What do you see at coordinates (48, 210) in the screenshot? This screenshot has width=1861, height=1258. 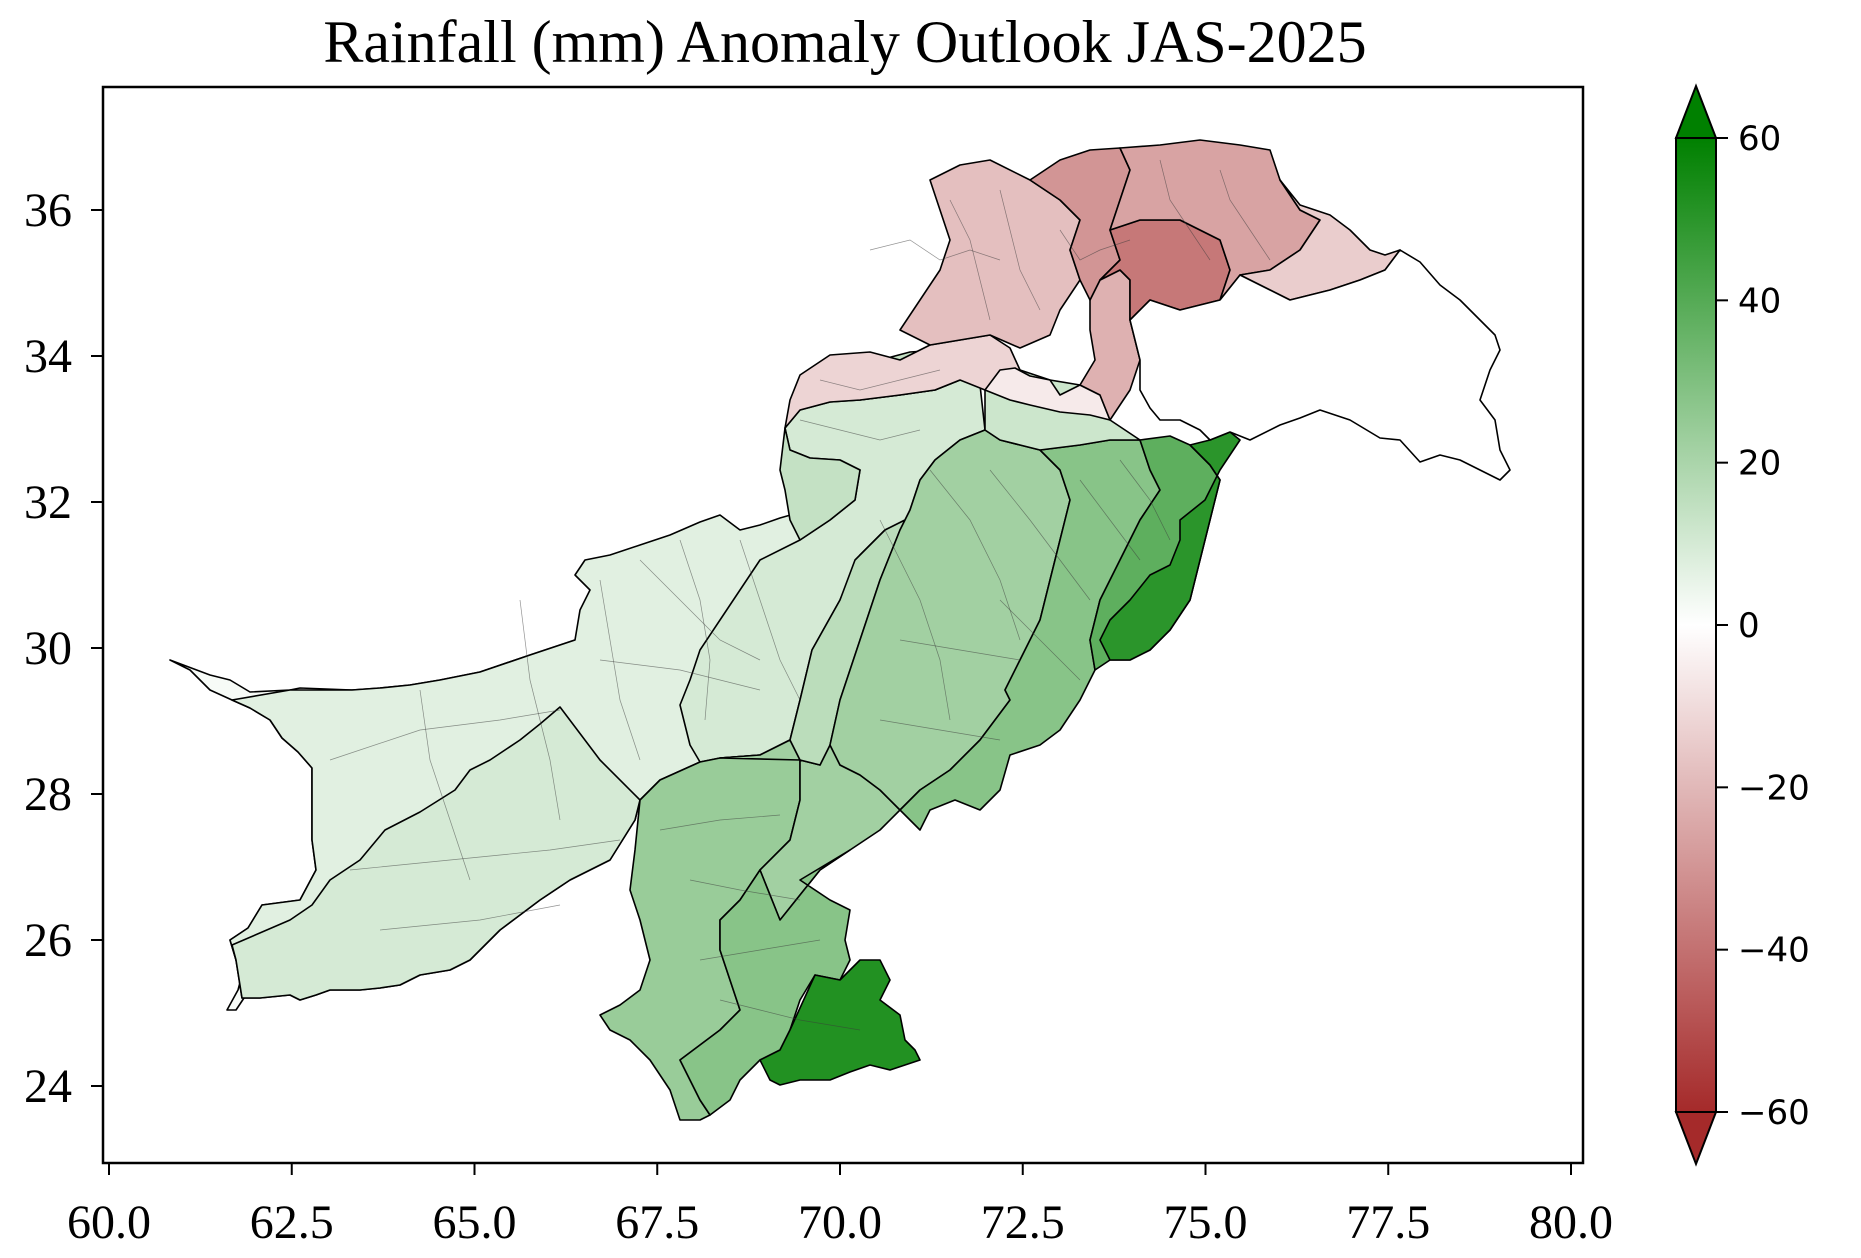 I see `y-tick-label: 36` at bounding box center [48, 210].